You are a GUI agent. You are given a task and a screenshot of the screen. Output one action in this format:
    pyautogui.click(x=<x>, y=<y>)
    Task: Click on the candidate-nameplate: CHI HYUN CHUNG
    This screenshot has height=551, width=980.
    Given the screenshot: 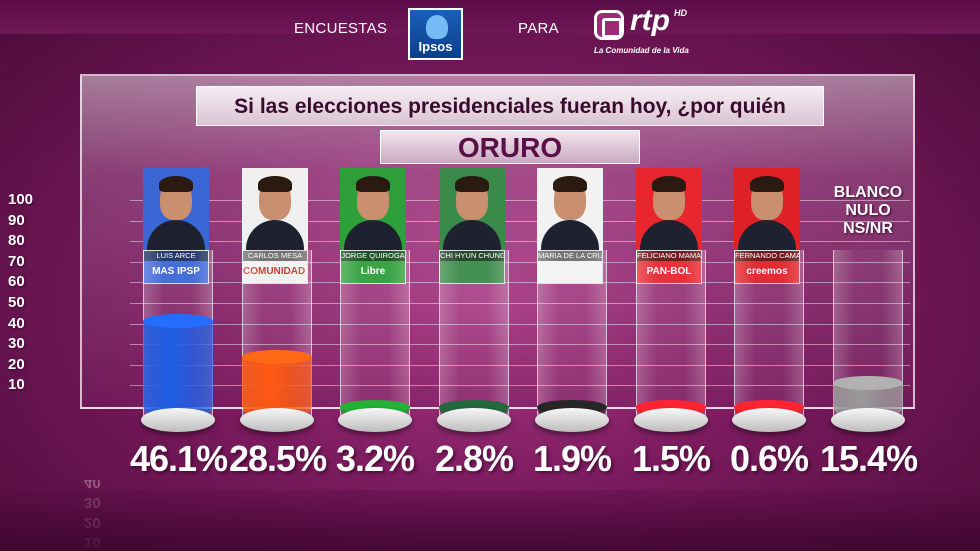 What is the action you would take?
    pyautogui.click(x=472, y=267)
    